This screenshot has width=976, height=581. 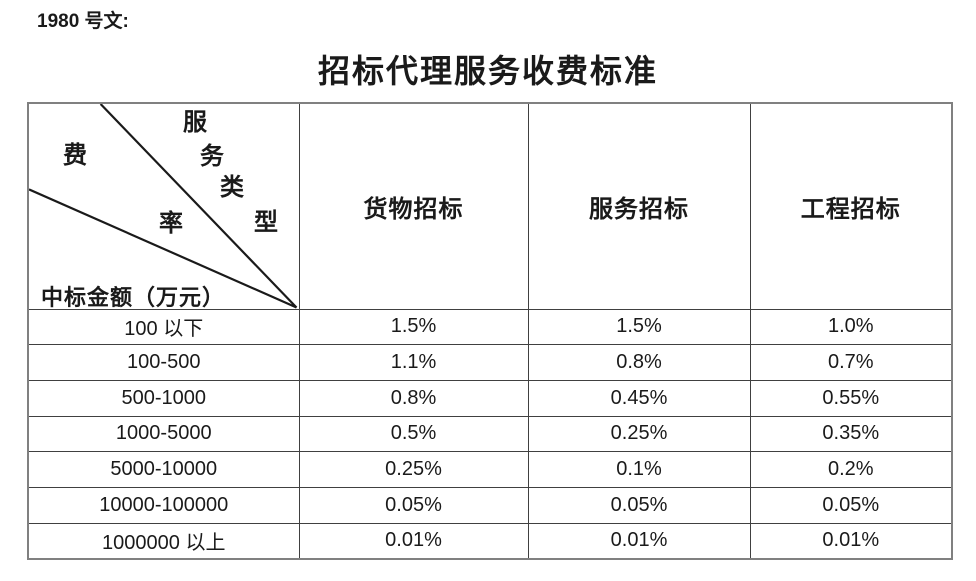 I want to click on row-label: 100 以下, so click(x=163, y=327).